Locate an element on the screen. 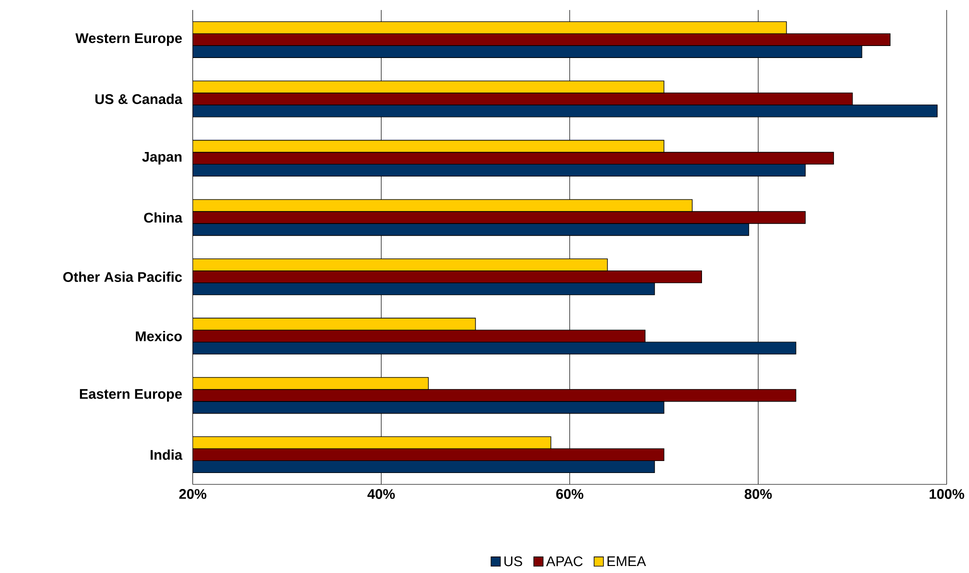  y-tick-label: Mexico is located at coordinates (159, 336).